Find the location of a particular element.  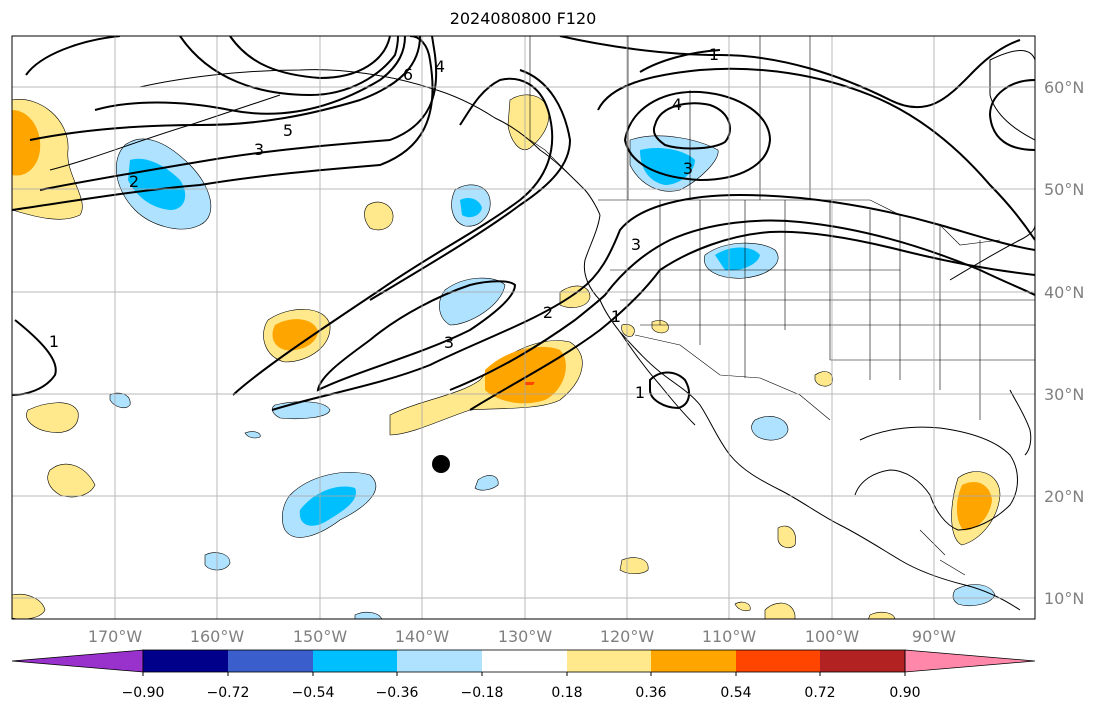

latitude-labels: 60°N 50°N 40°N 30°N 20°N 10°N is located at coordinates (1064, 343).